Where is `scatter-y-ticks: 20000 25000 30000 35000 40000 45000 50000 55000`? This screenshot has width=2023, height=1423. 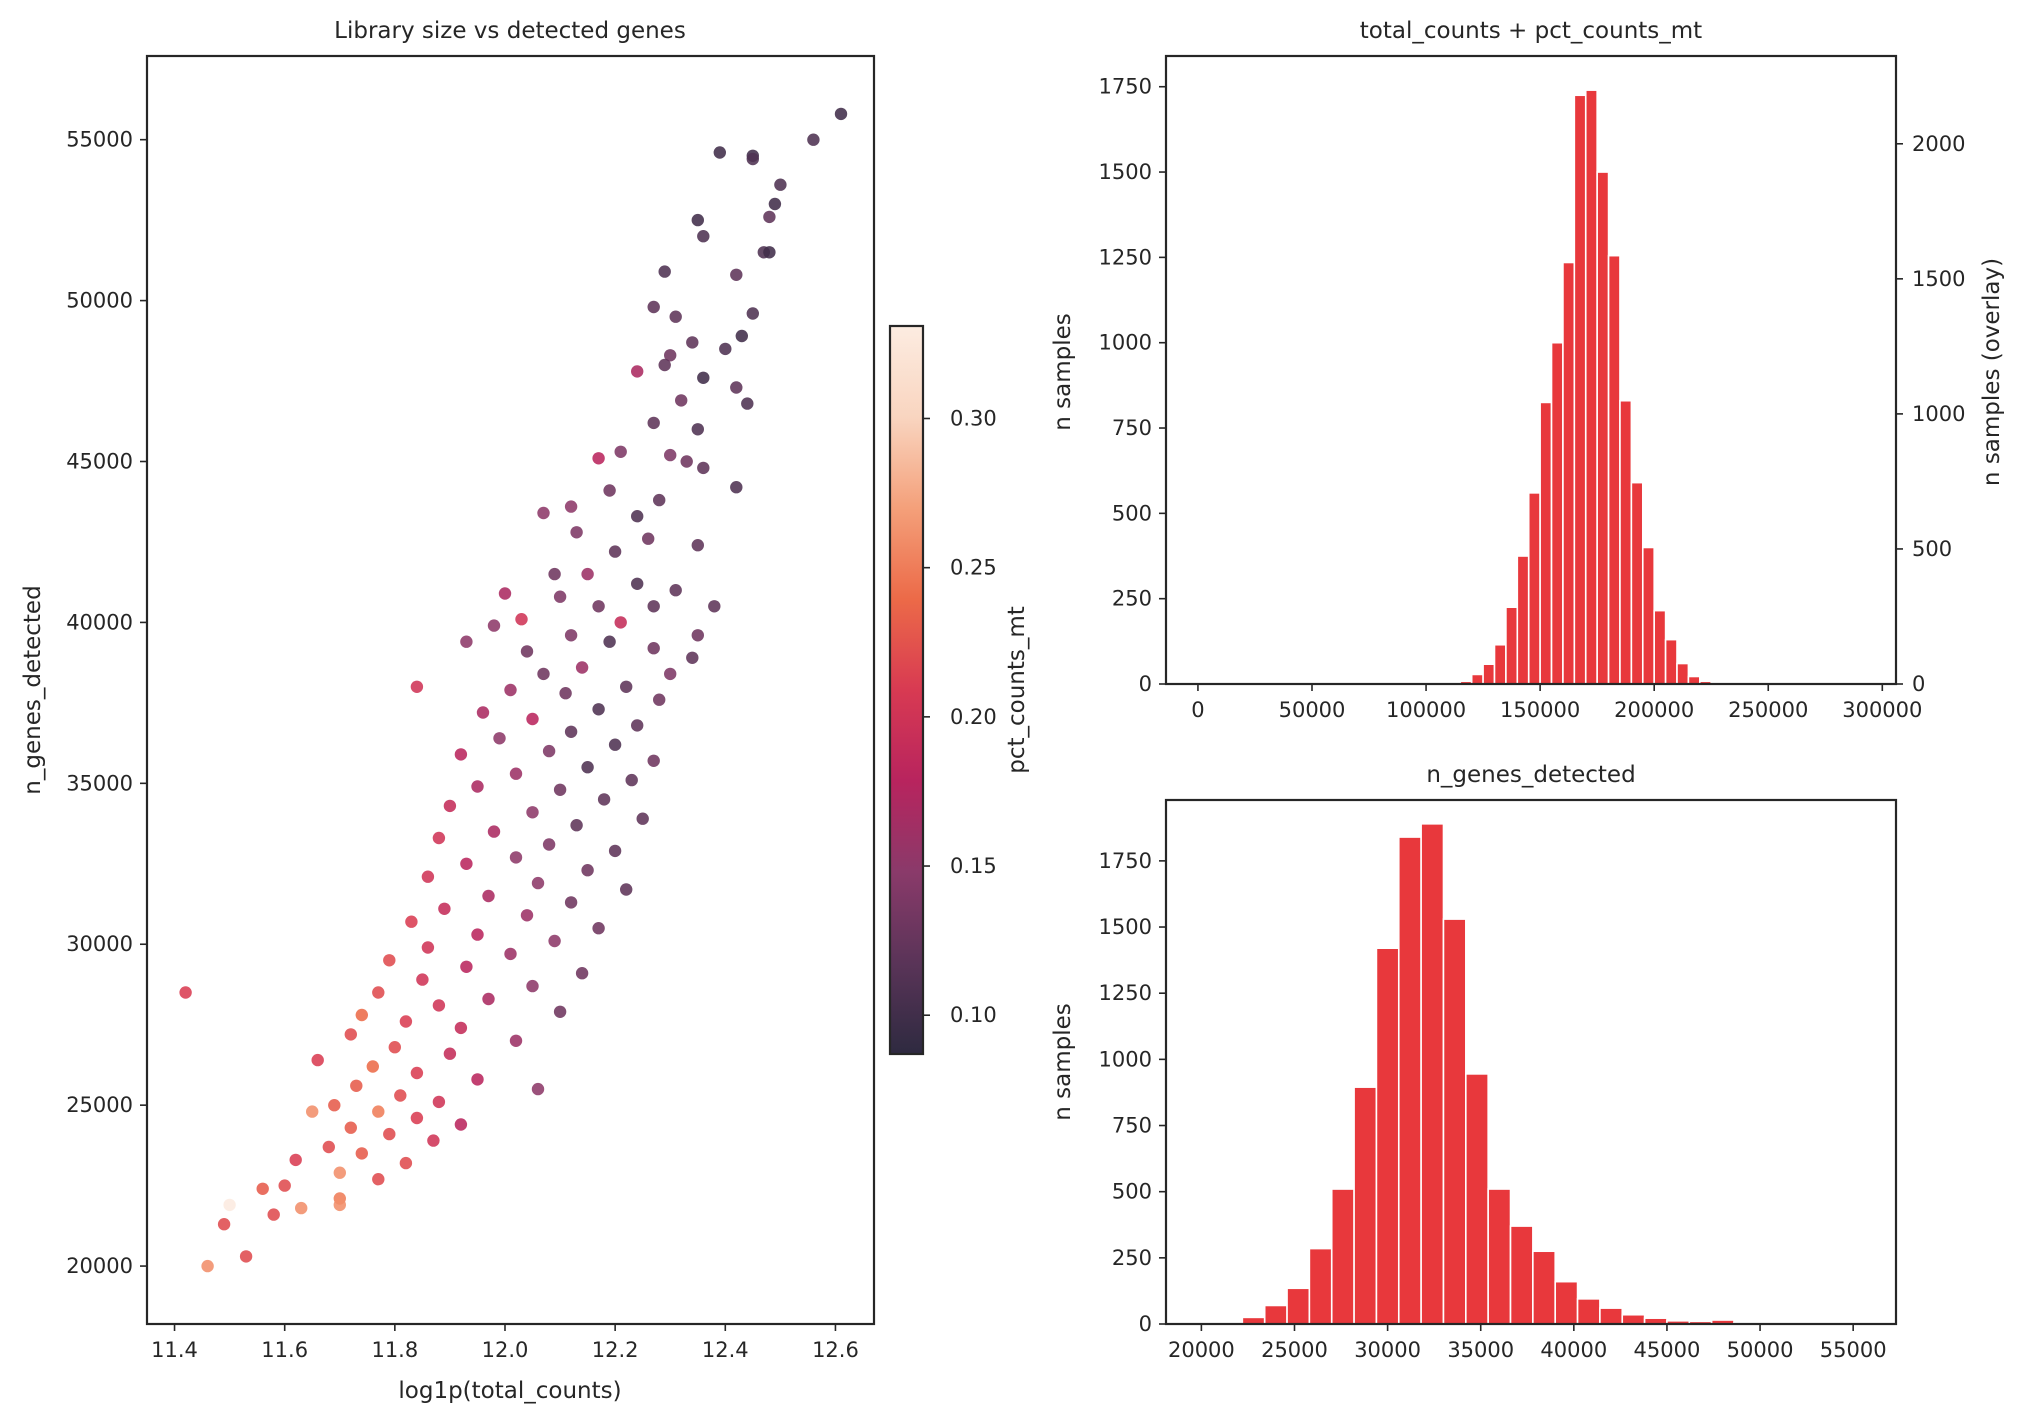 scatter-y-ticks: 20000 25000 30000 35000 40000 45000 50000 55000 is located at coordinates (106, 703).